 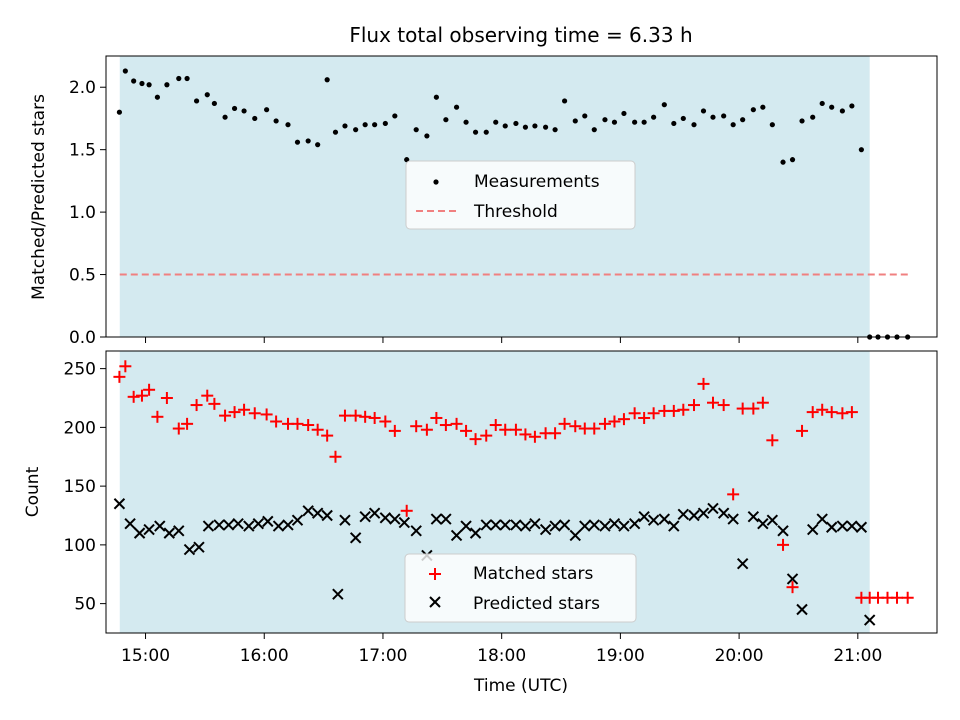 I want to click on bottom-legend: Matched stars Predicted stars, so click(x=520, y=588).